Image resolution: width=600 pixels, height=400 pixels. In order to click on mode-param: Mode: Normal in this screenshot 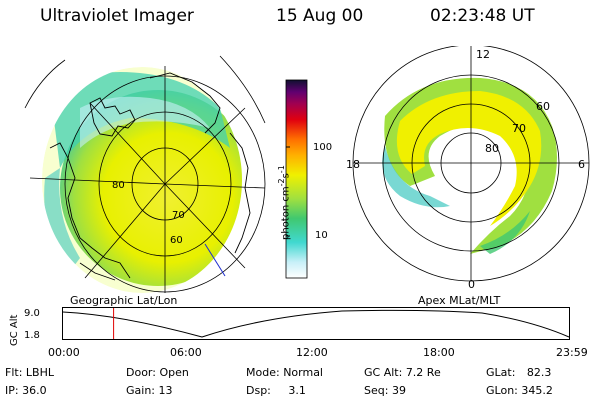, I will do `click(284, 372)`.